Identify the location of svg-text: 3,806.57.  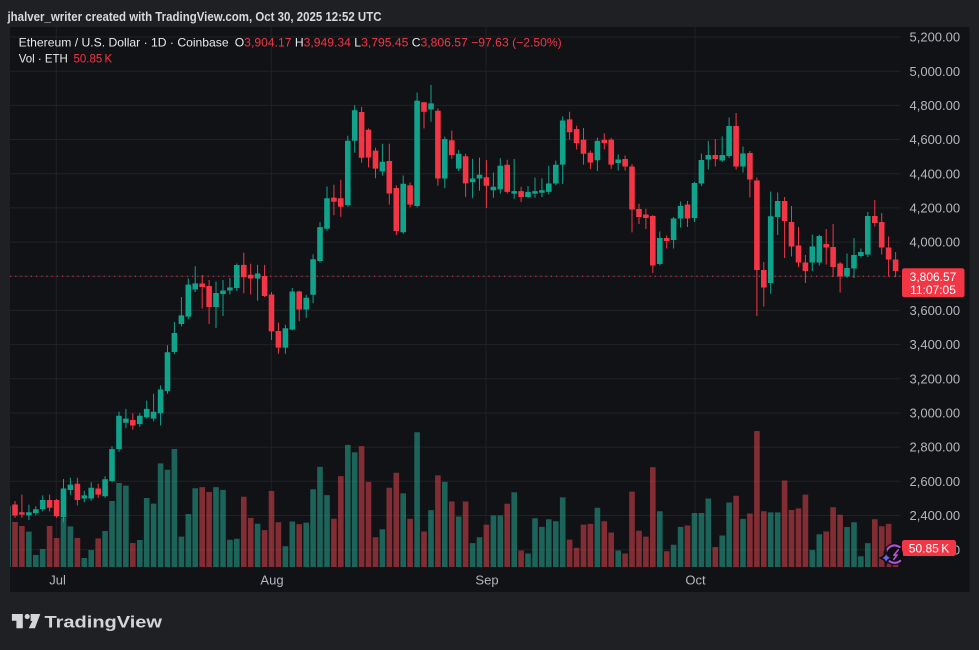
(933, 277).